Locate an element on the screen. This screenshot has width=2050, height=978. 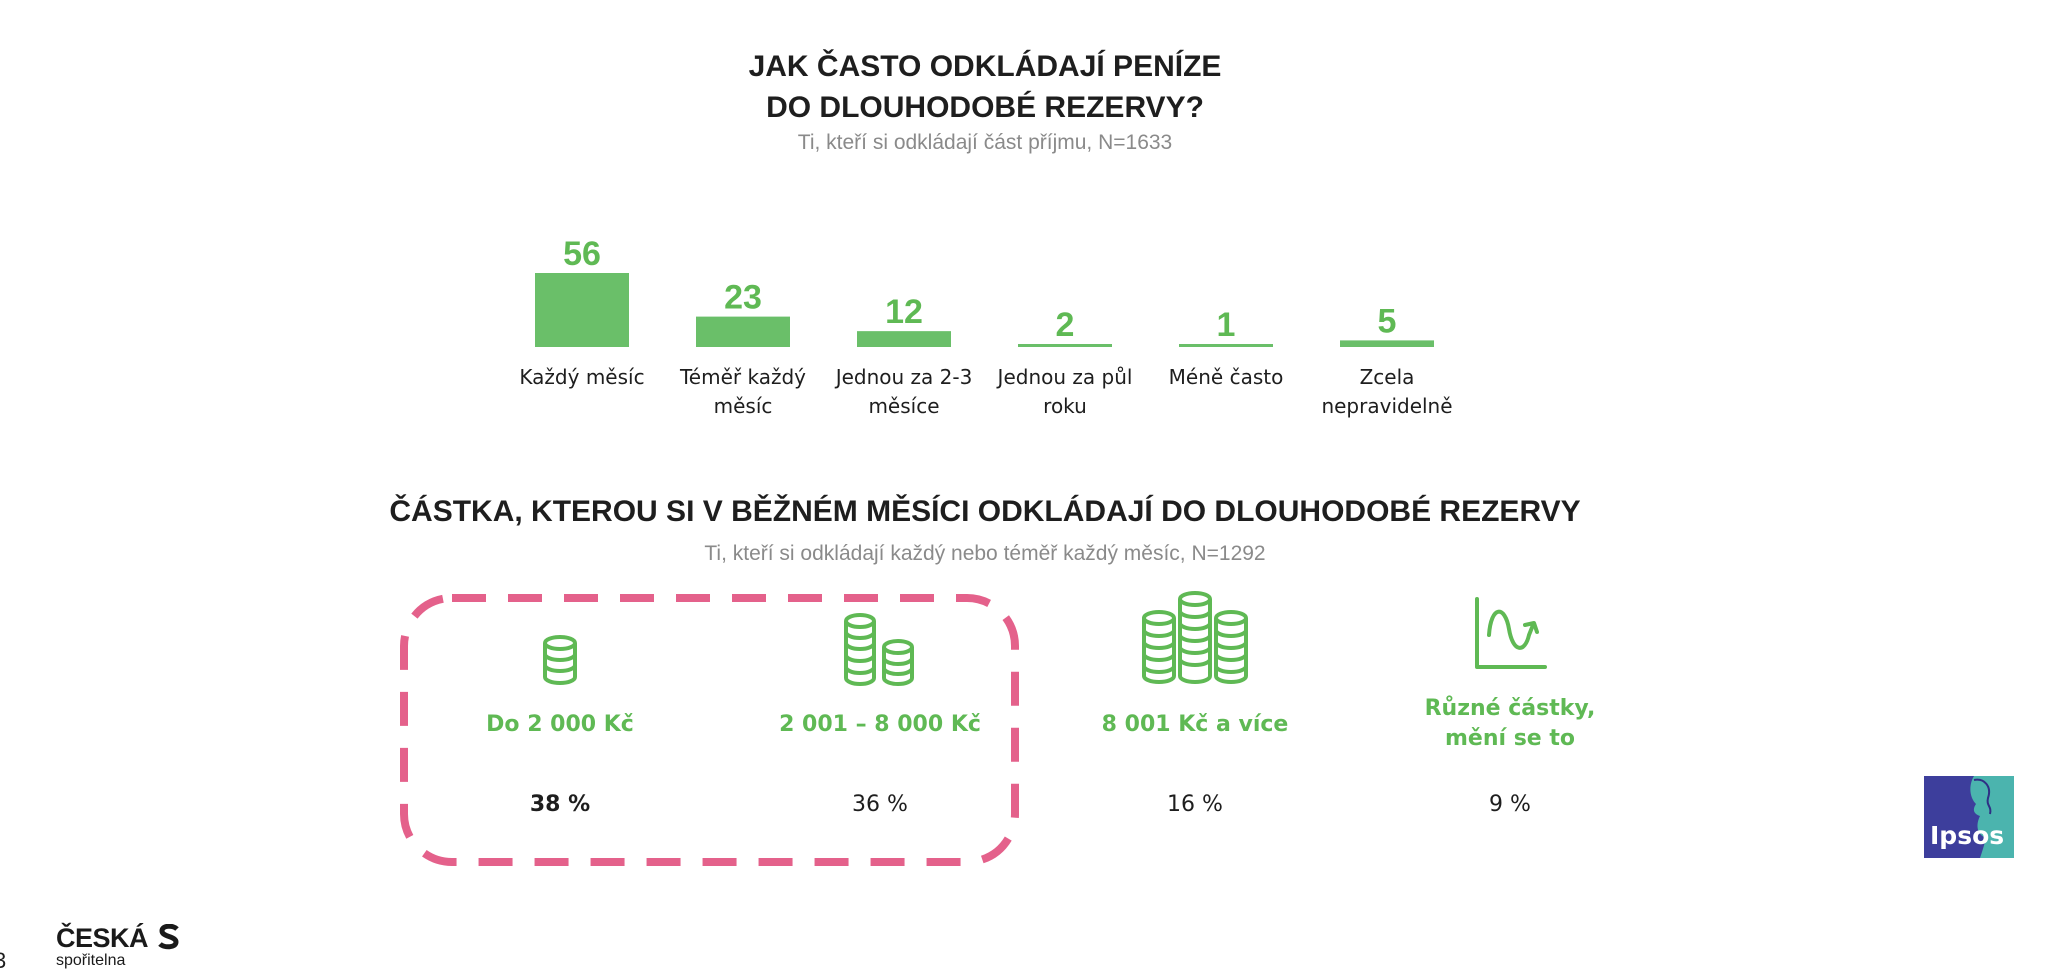
amount-label-line2: mění se to is located at coordinates (1509, 738).